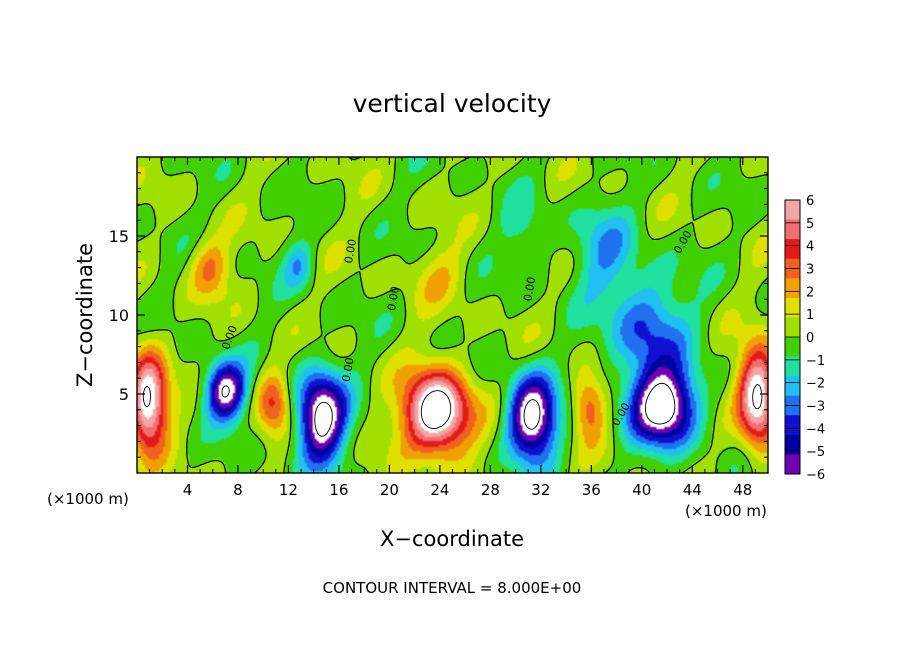  Describe the element at coordinates (452, 539) in the screenshot. I see `x-axis-label: X−coordinate` at that location.